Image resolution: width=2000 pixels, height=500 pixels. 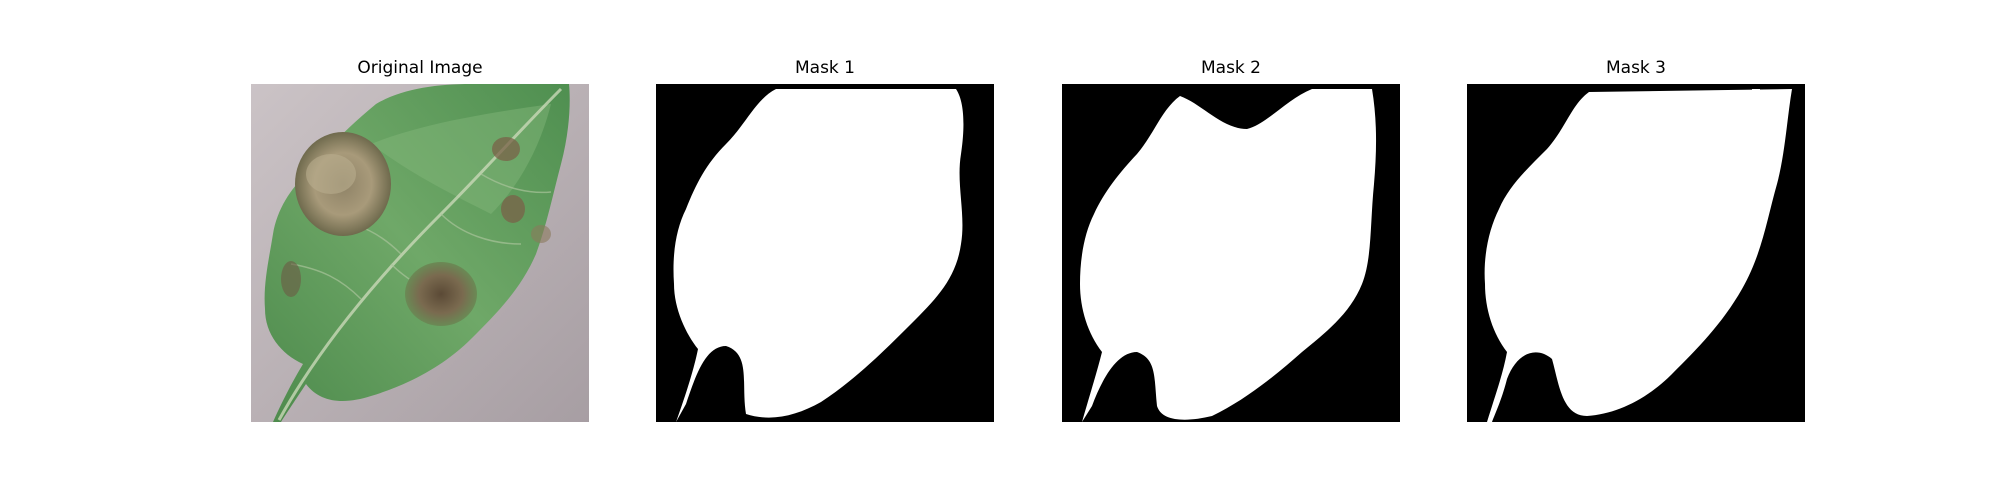 I want to click on panel-title-mask-3: Mask 3, so click(x=1635, y=68).